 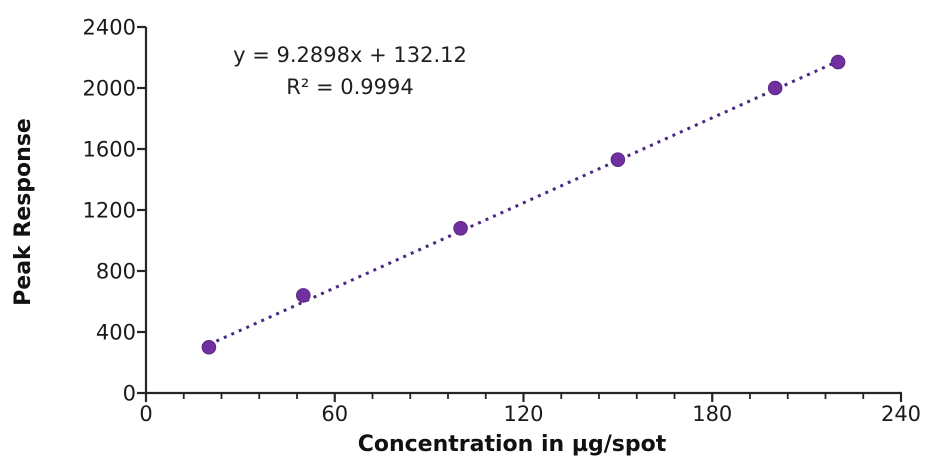 What do you see at coordinates (145, 414) in the screenshot?
I see `x-tick-label: 0` at bounding box center [145, 414].